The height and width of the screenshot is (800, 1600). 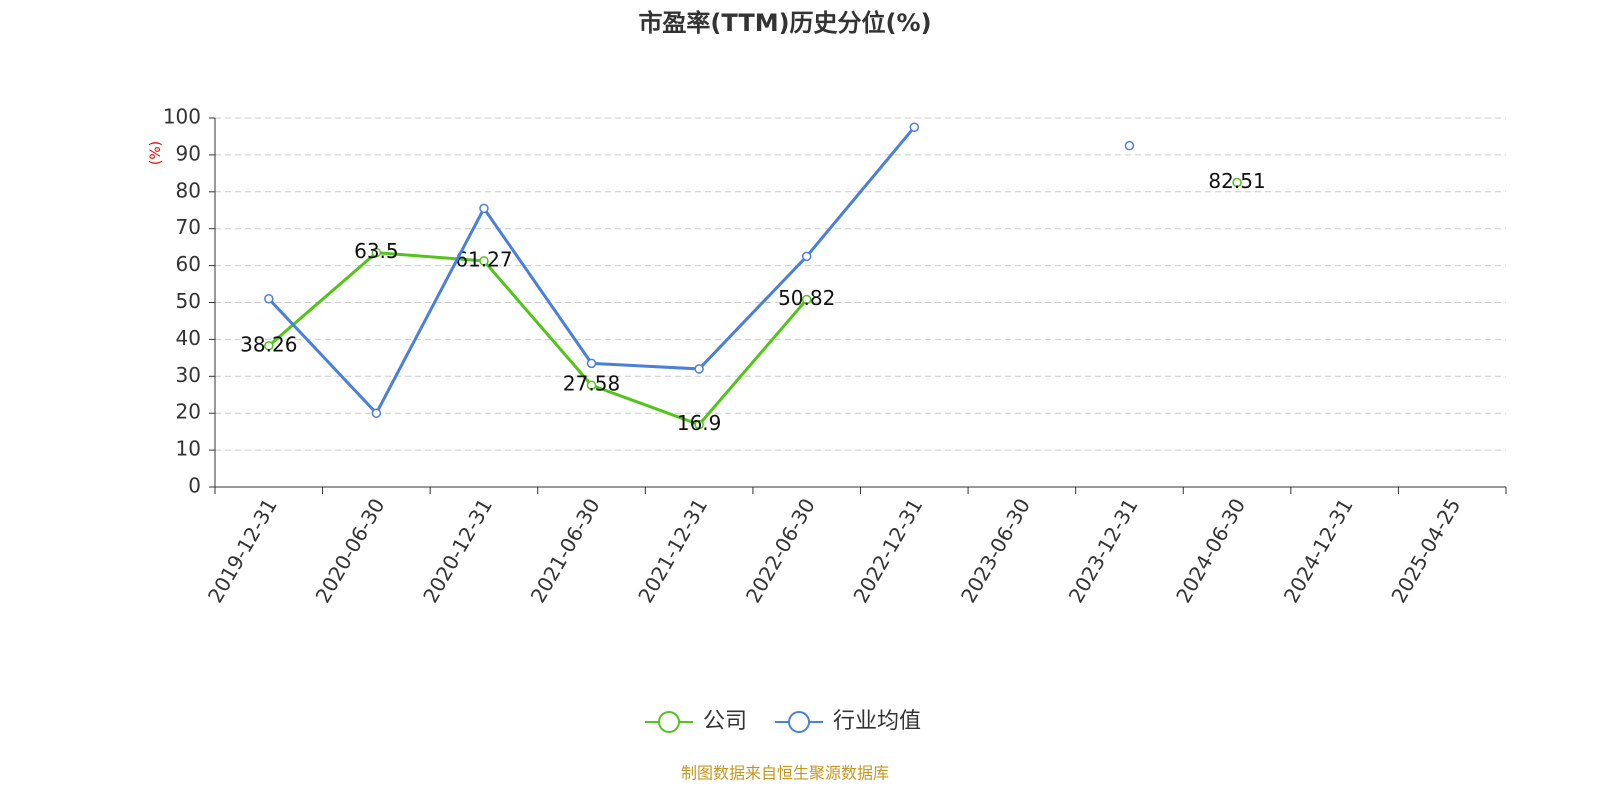 I want to click on data-label: 82.51, so click(x=1236, y=181).